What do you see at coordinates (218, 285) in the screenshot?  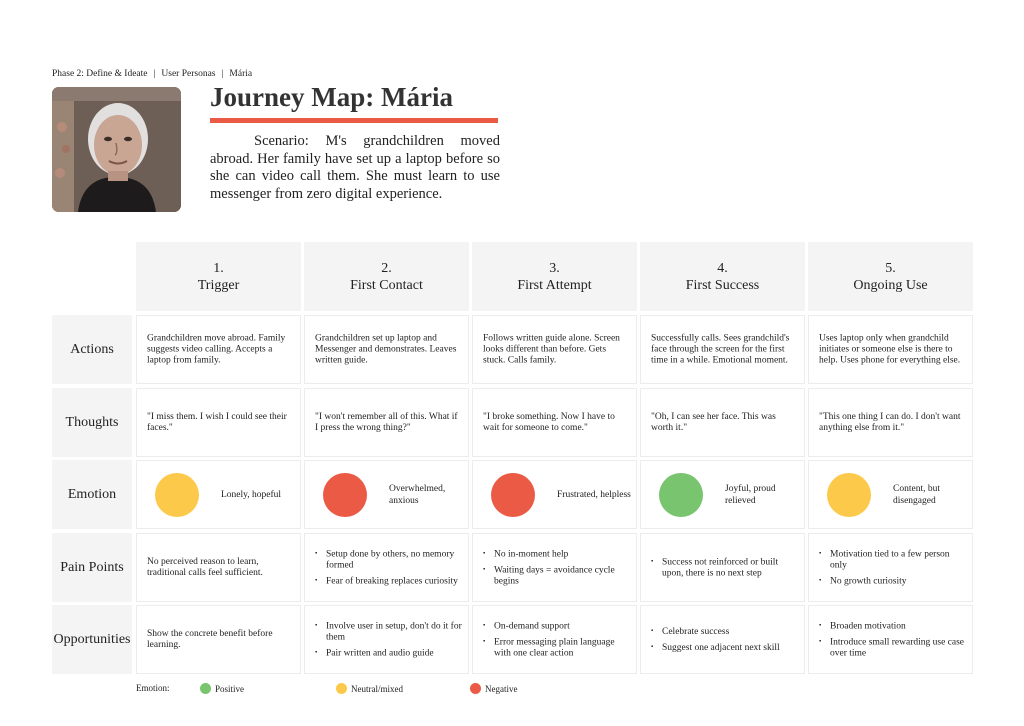 I see `stage-name: Trigger` at bounding box center [218, 285].